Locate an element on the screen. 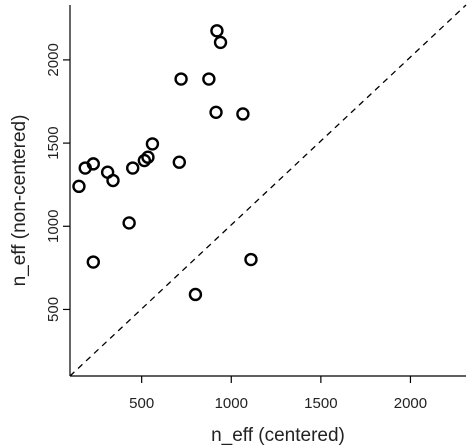  x-ticks: 500 1000 1500 2000 is located at coordinates (278, 394).